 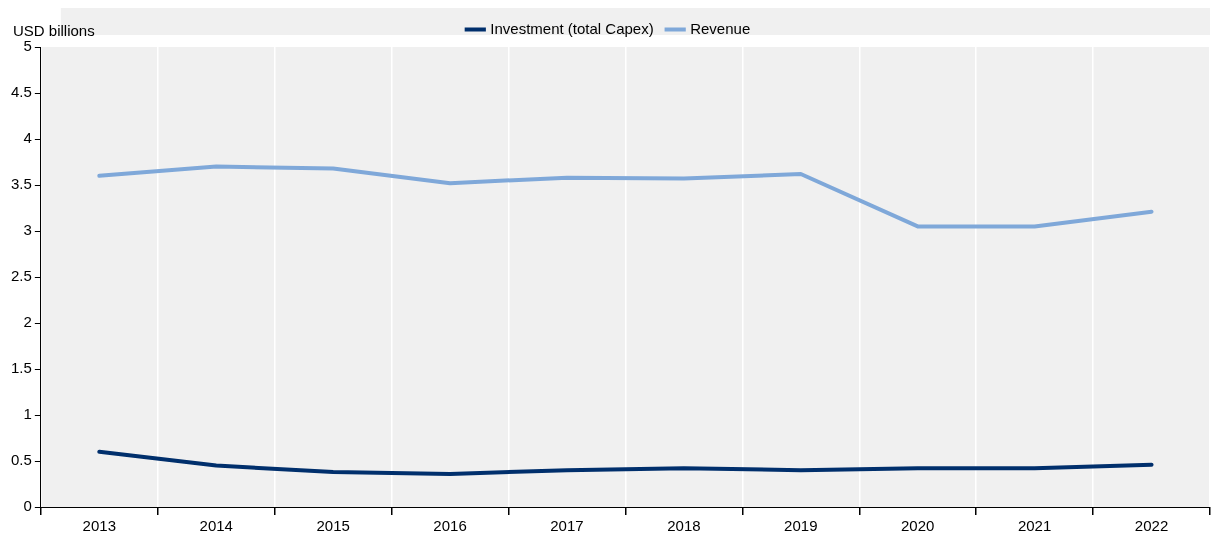 What do you see at coordinates (99, 526) in the screenshot?
I see `x-tick-label: 2013` at bounding box center [99, 526].